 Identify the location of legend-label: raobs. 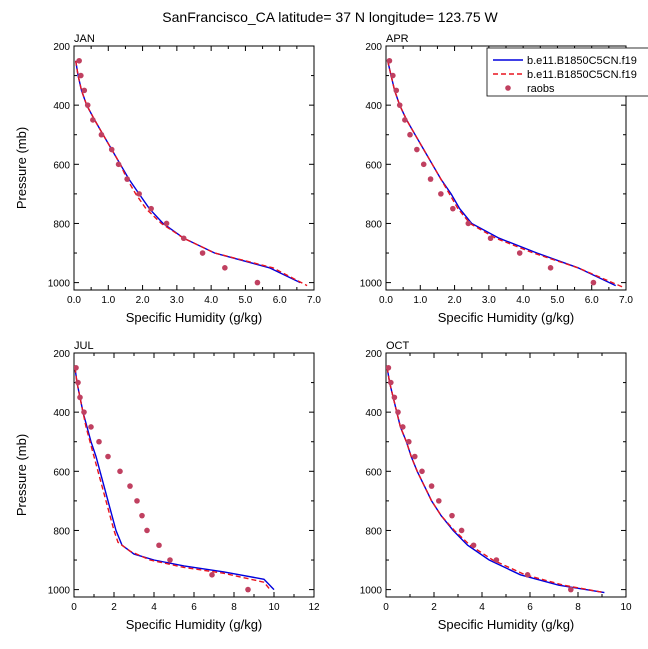
(541, 89).